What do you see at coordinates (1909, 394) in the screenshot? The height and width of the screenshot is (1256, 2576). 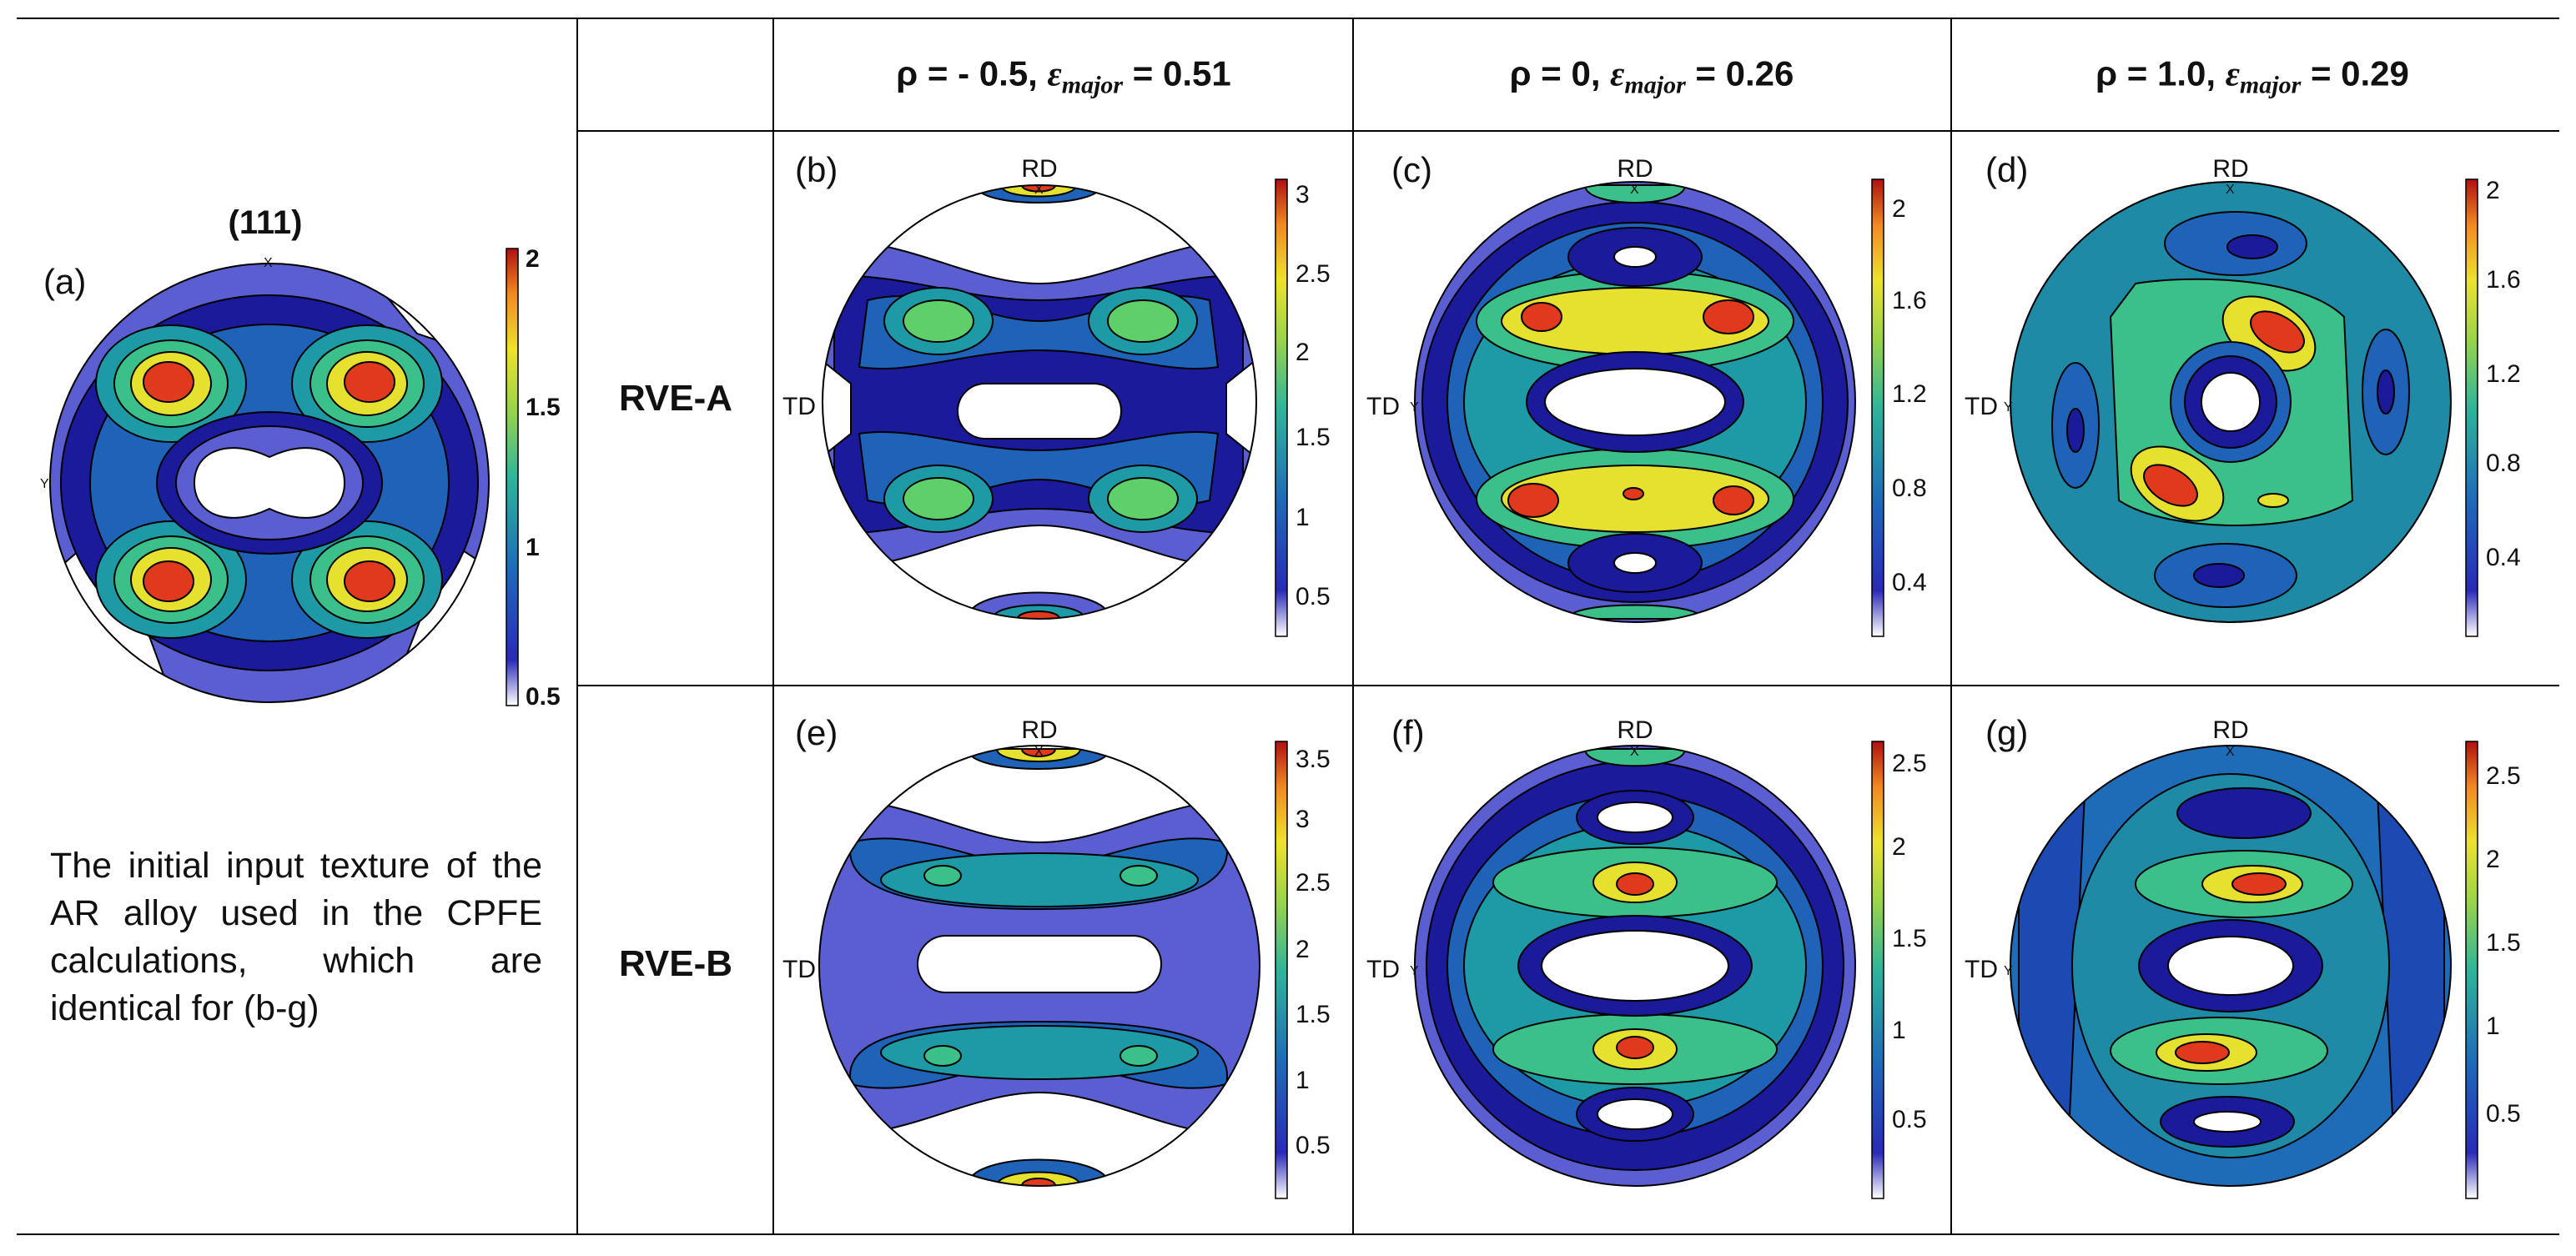 I see `cbar-c-tick: 1.2` at bounding box center [1909, 394].